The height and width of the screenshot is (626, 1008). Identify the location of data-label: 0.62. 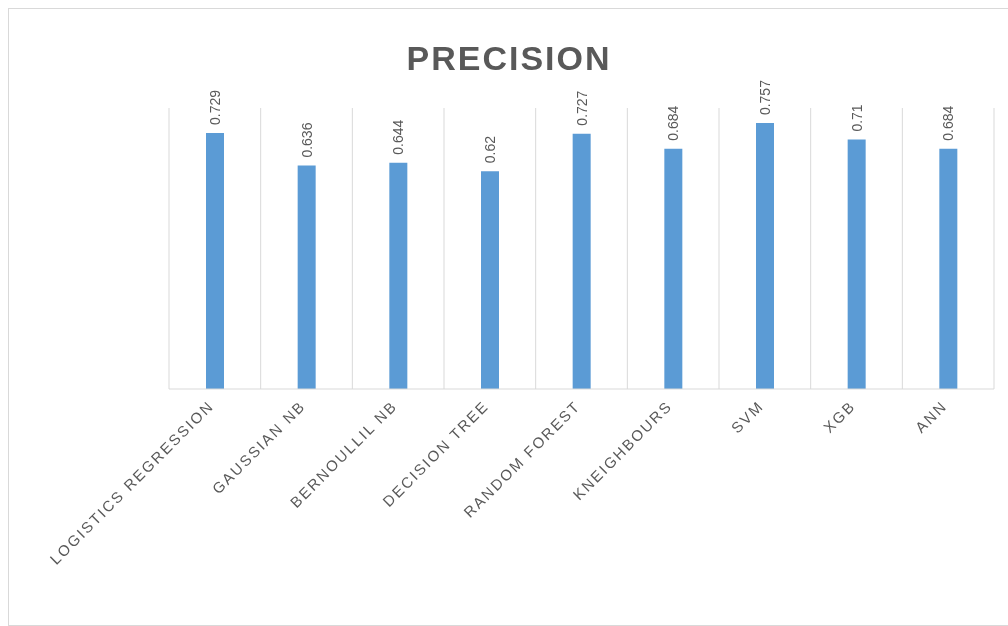
(490, 149).